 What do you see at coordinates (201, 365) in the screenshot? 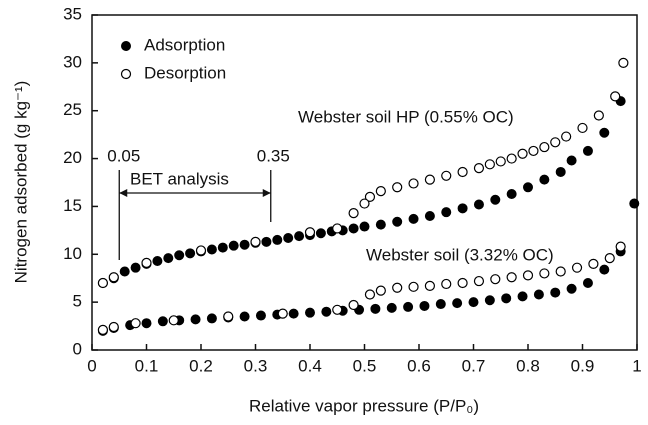
I see `x-tick-label: 0.2` at bounding box center [201, 365].